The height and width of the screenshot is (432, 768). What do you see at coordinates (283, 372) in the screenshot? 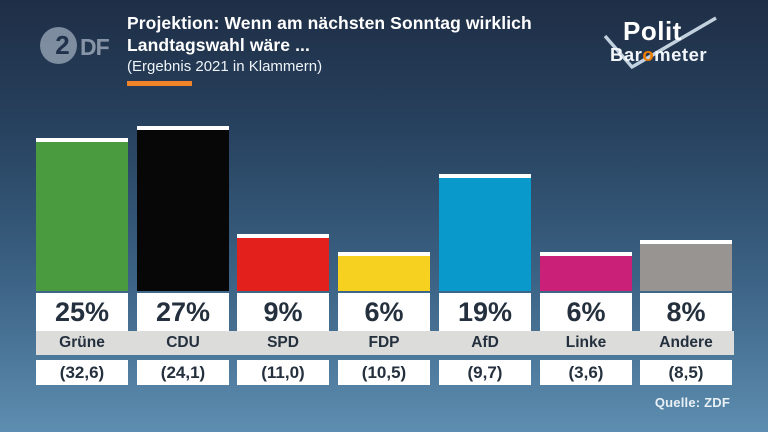
I see `previous-result-box: (11,0)` at bounding box center [283, 372].